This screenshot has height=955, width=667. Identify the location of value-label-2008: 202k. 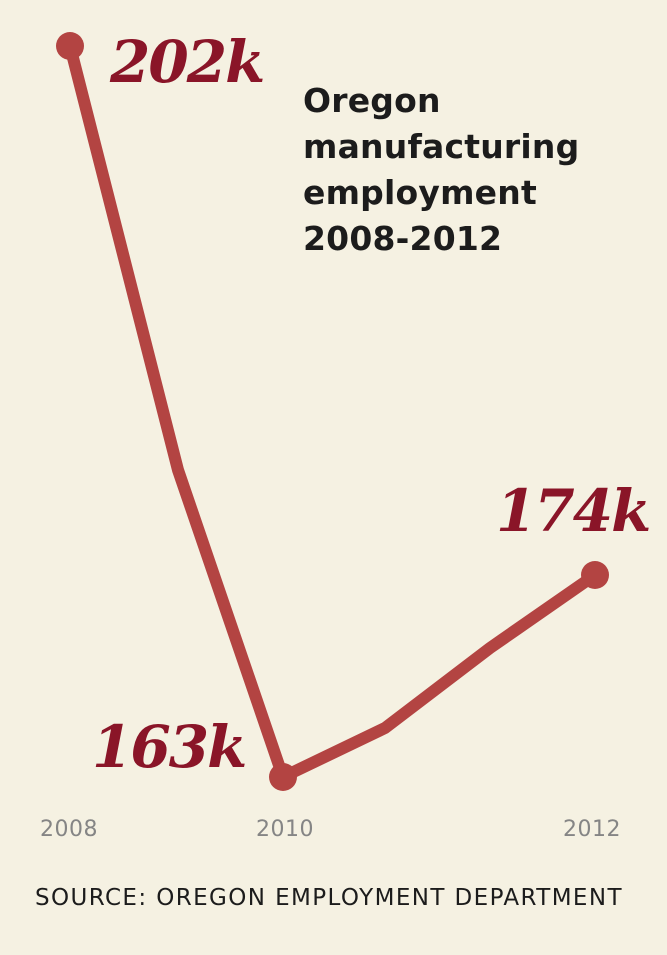
(187, 62).